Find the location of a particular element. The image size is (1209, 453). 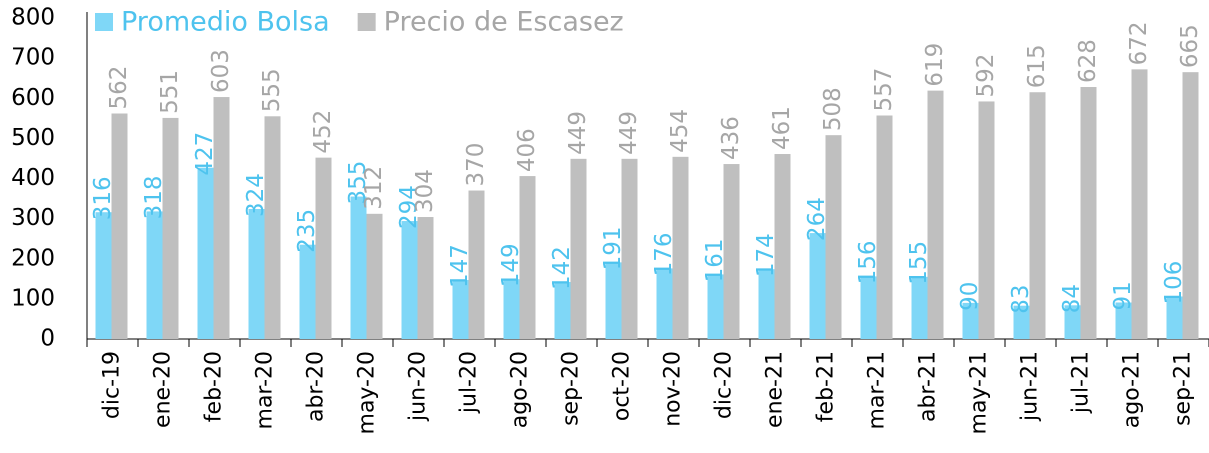

x-tick-label: feb-21 is located at coordinates (826, 386).